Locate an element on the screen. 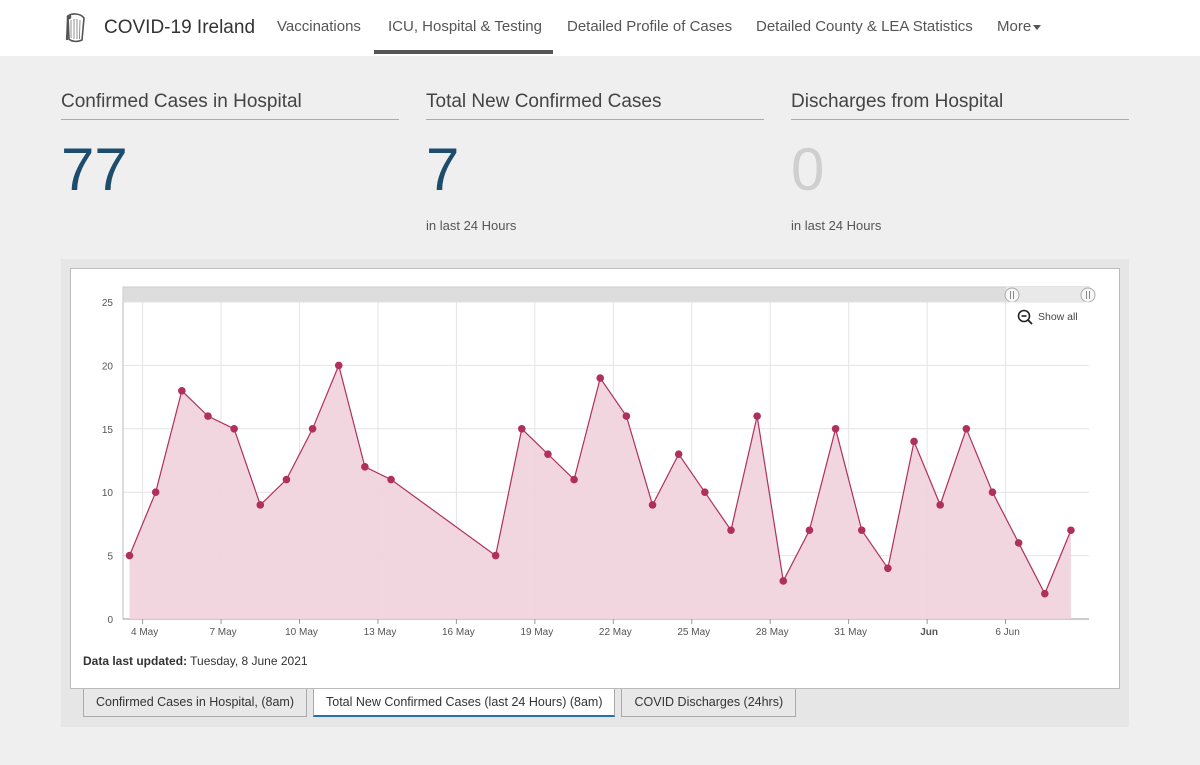 This screenshot has height=765, width=1200. x-tick-label: 31 May is located at coordinates (850, 632).